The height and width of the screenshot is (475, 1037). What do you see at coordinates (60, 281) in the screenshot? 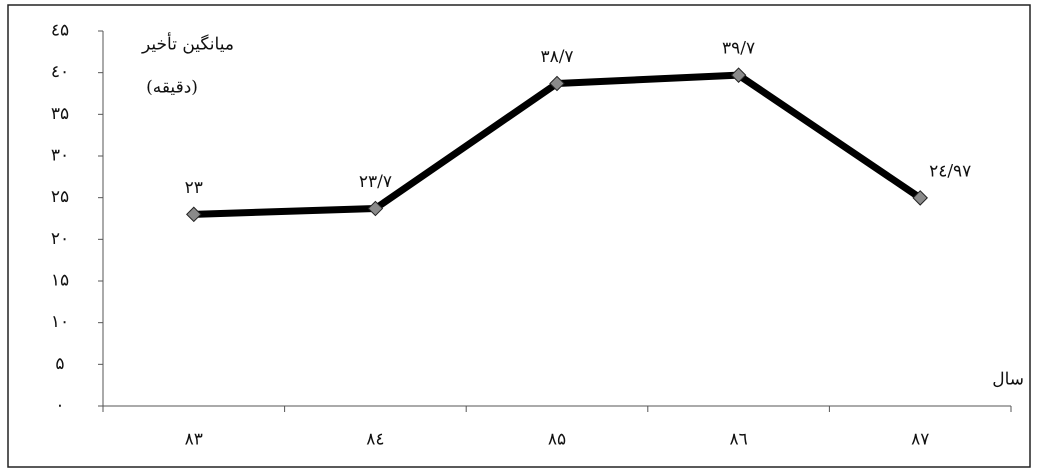
I see `y-tick-label: ۱۵` at bounding box center [60, 281].